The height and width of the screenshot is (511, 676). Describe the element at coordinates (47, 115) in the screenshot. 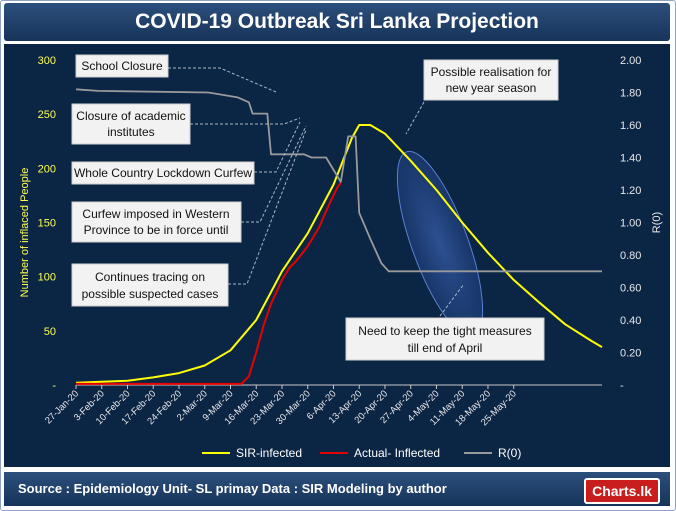

I see `y-tick-label: 250` at that location.